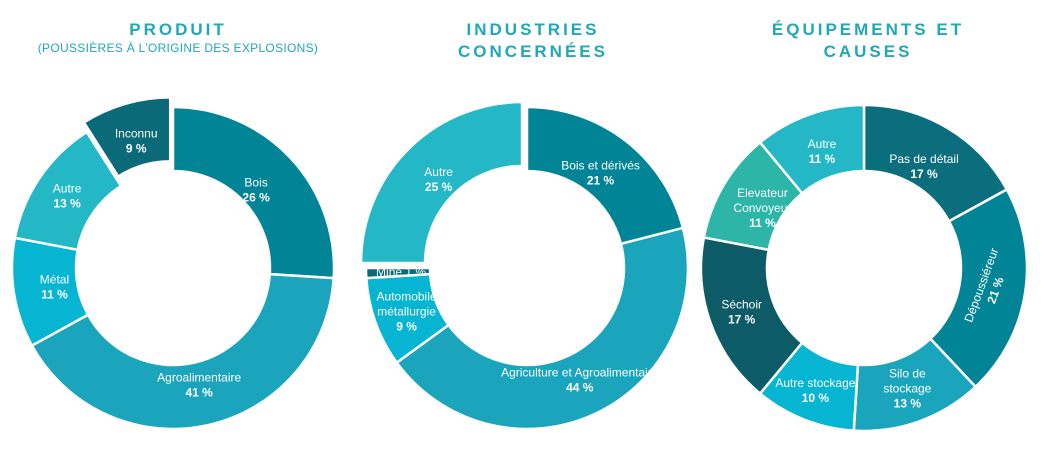 This screenshot has width=1058, height=454. I want to click on slice-label: Autre 11 %, so click(822, 151).